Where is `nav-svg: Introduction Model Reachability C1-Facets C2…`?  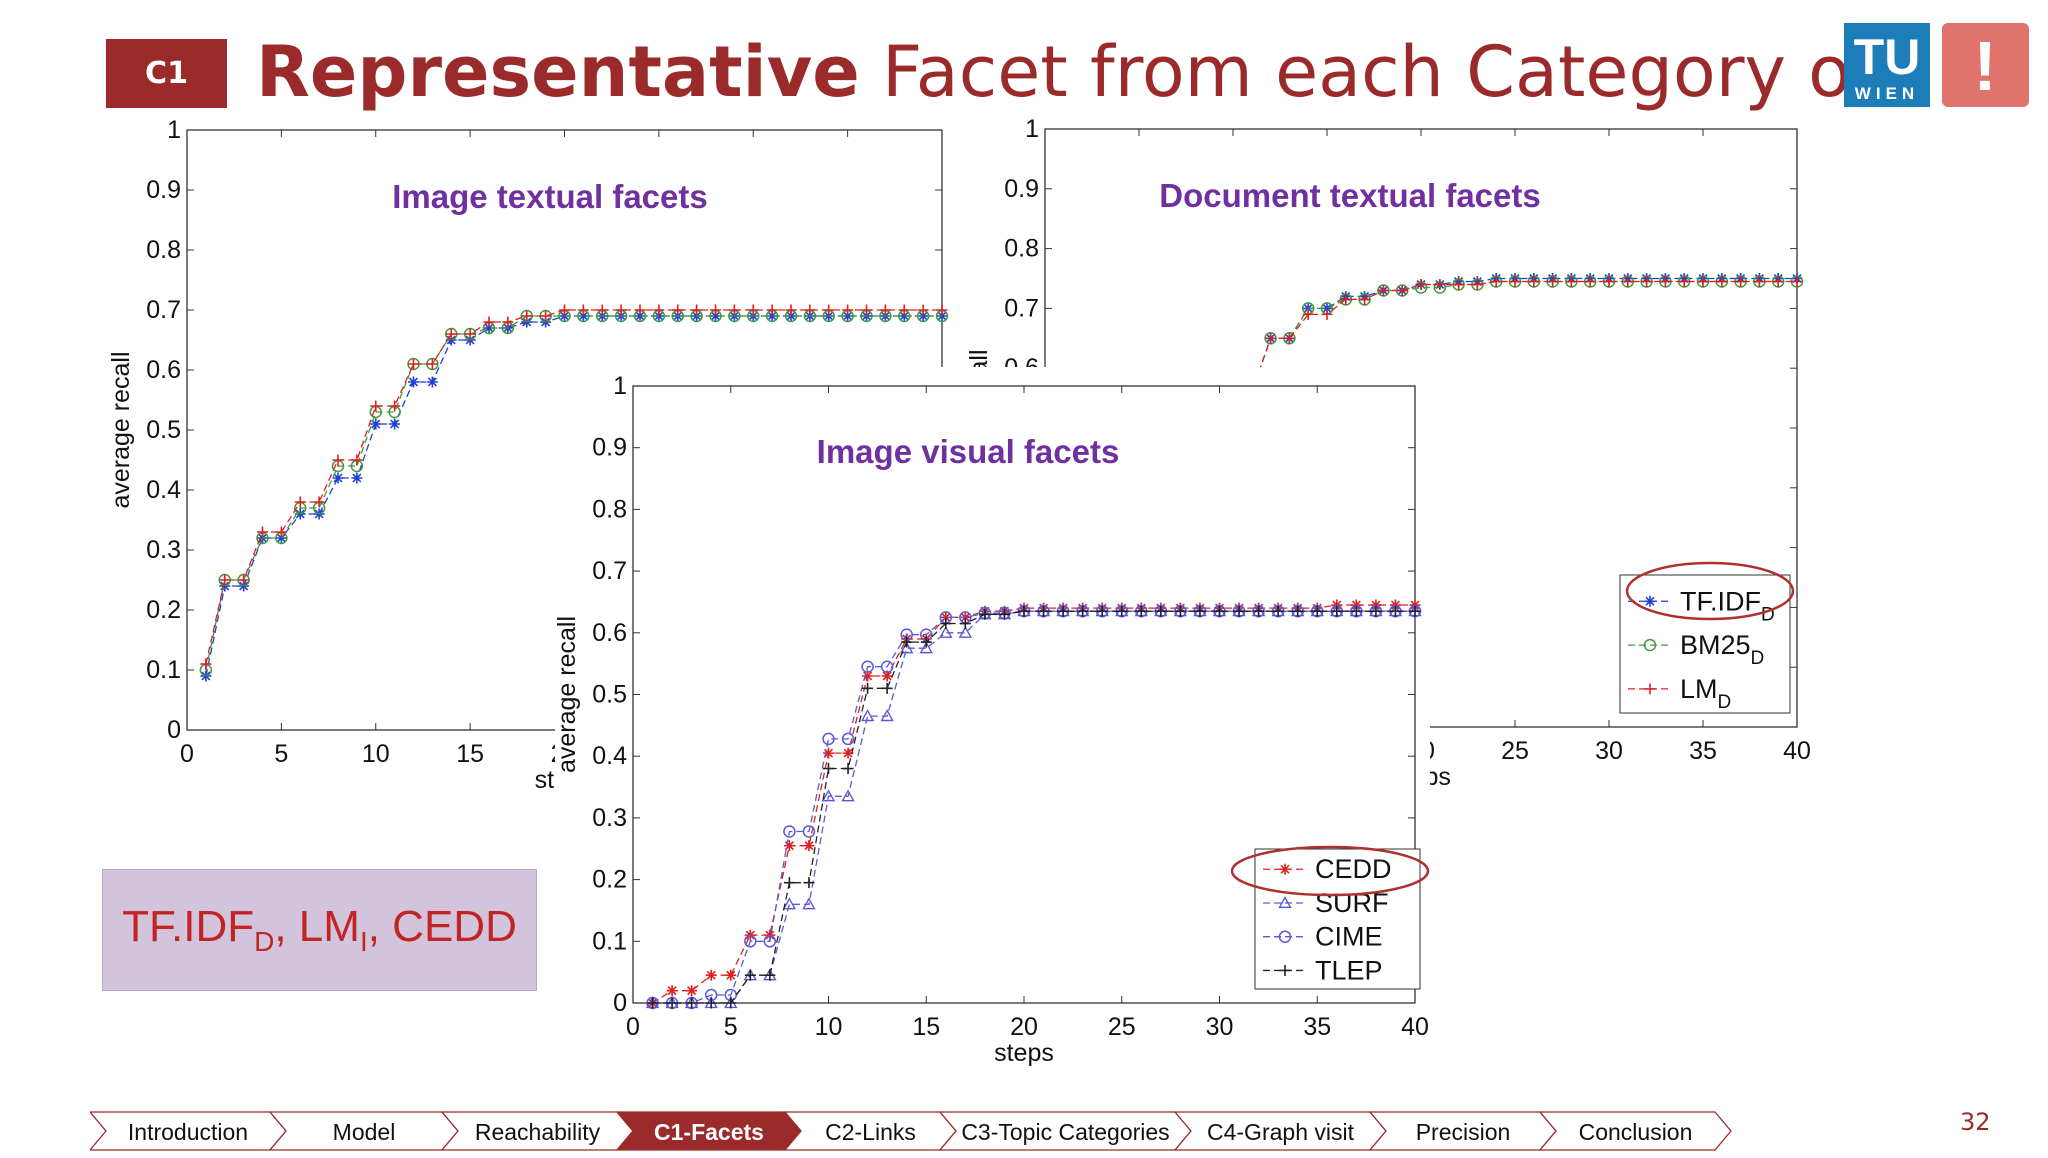
nav-svg: Introduction Model Reachability C1-Facets C2… is located at coordinates (910, 1131).